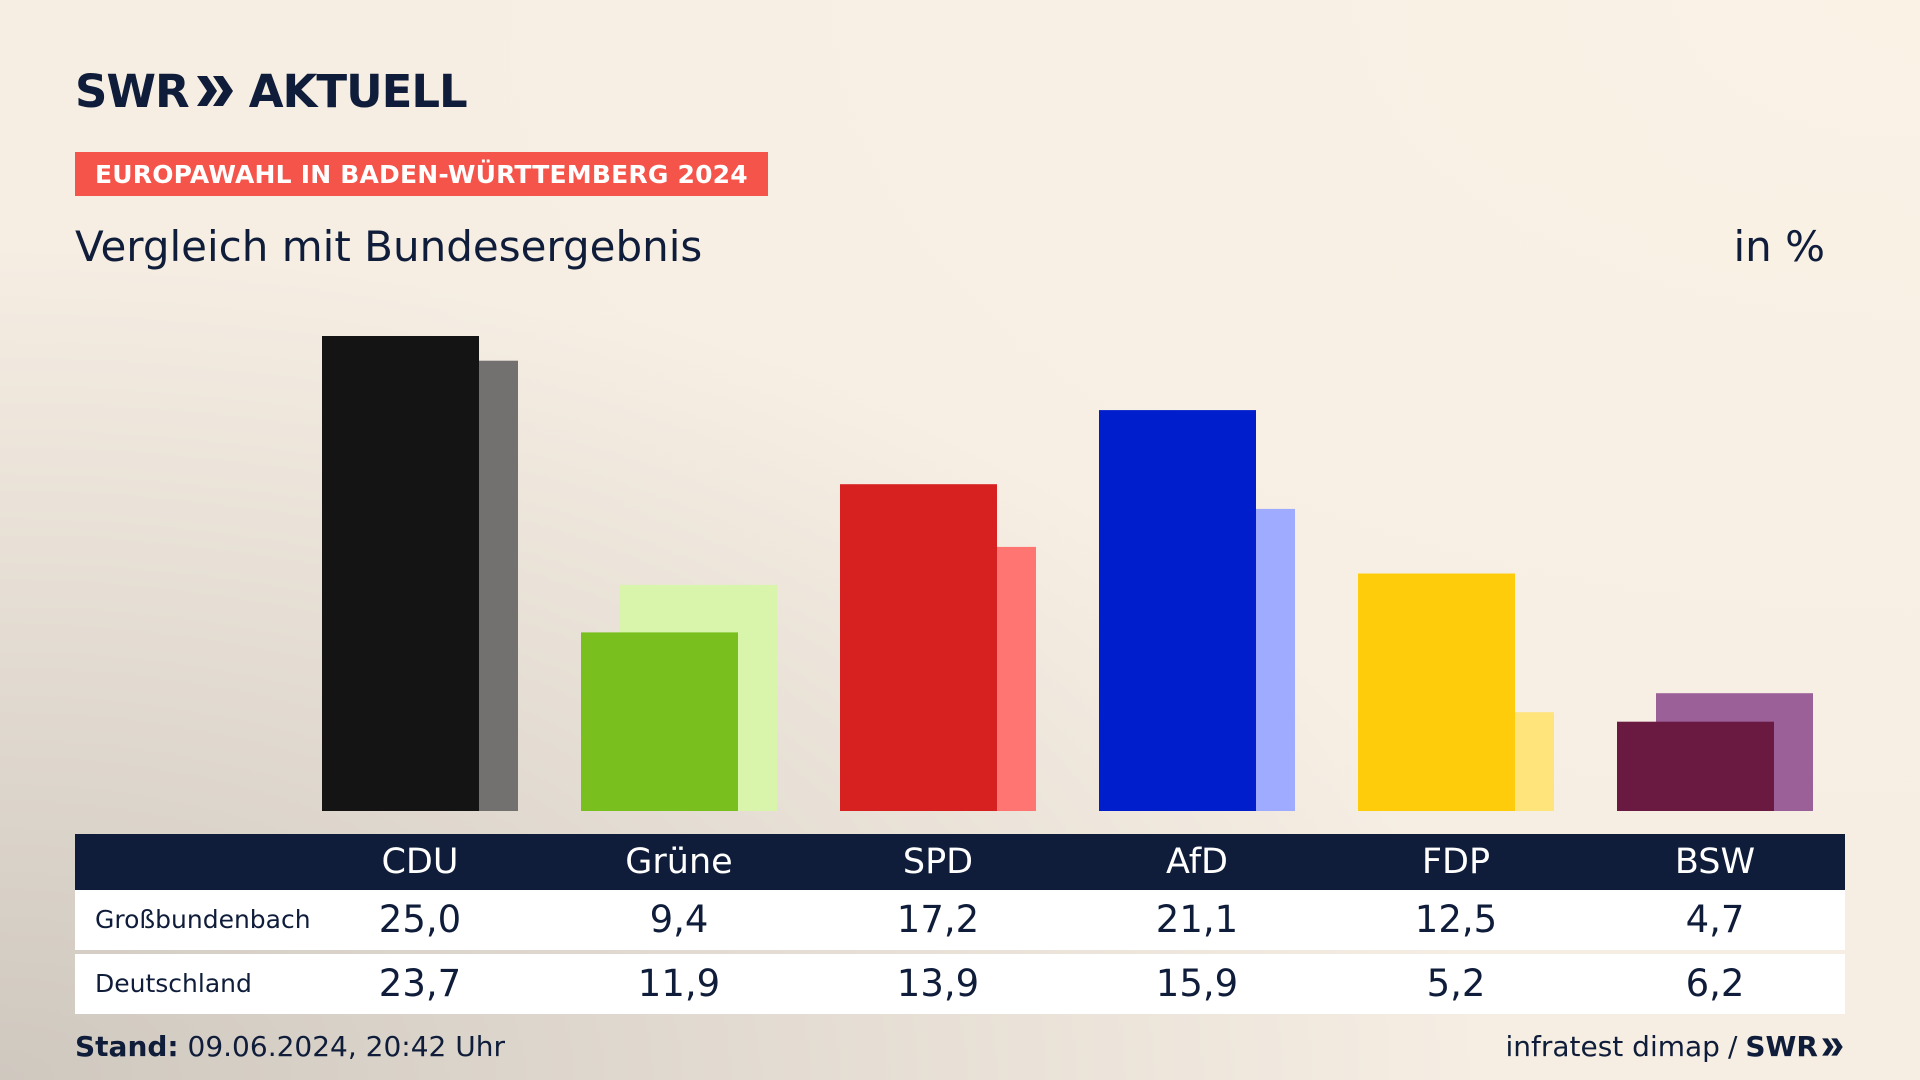 The height and width of the screenshot is (1080, 1920). What do you see at coordinates (1197, 919) in the screenshot?
I see `value-gro-bundenbach-afd: 21,1` at bounding box center [1197, 919].